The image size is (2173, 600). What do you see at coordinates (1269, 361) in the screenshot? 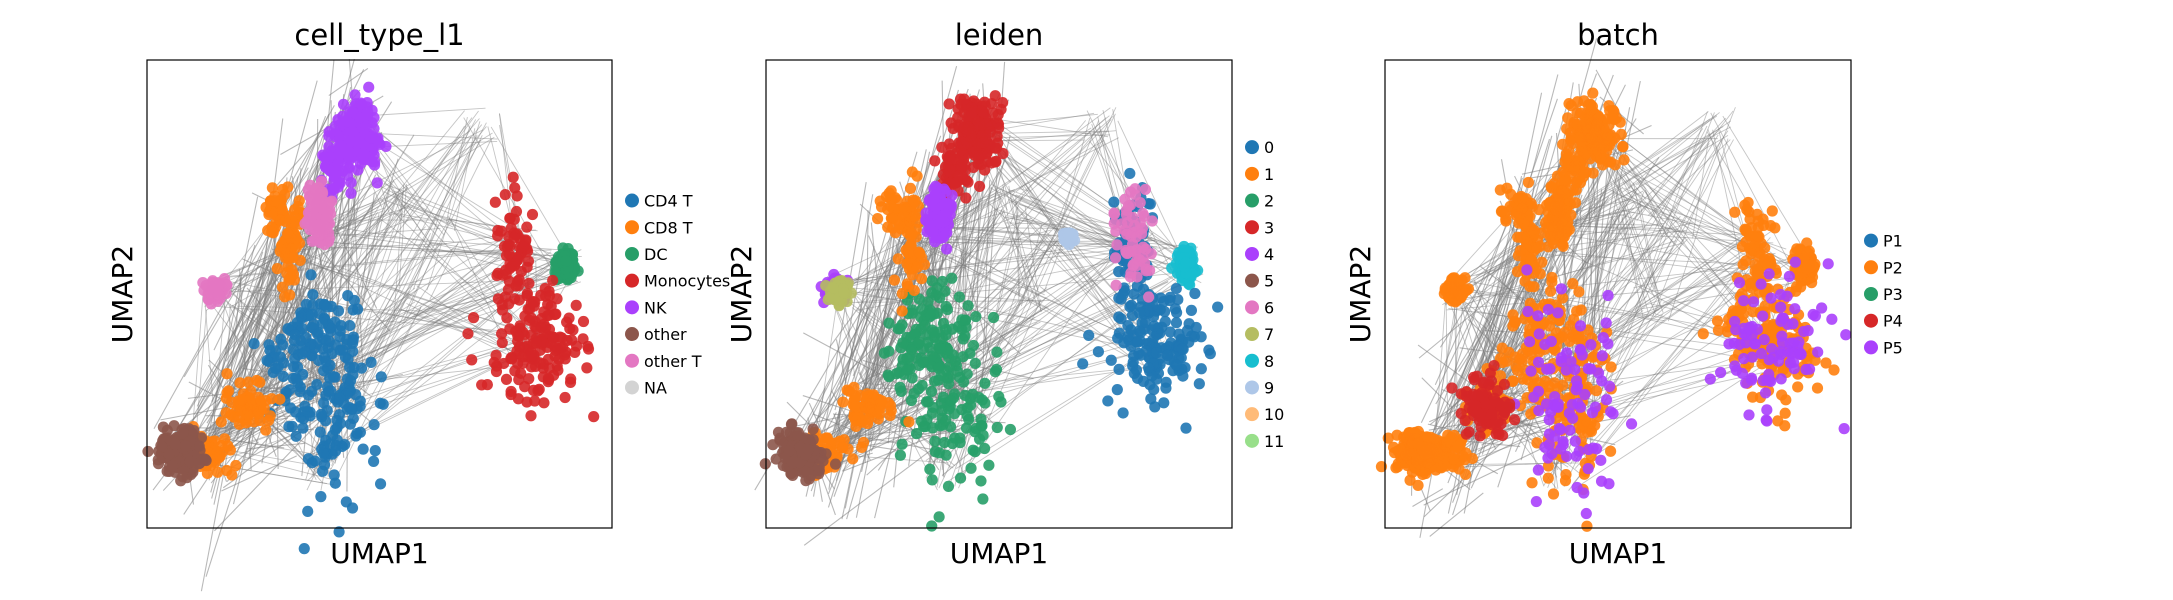
I see `legend-label: 8` at bounding box center [1269, 361].